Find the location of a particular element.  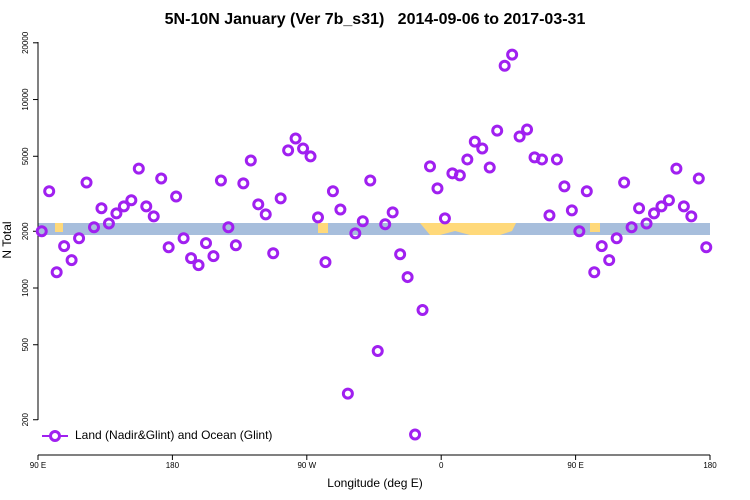

y-tick-label: 1000 is located at coordinates (25, 288).